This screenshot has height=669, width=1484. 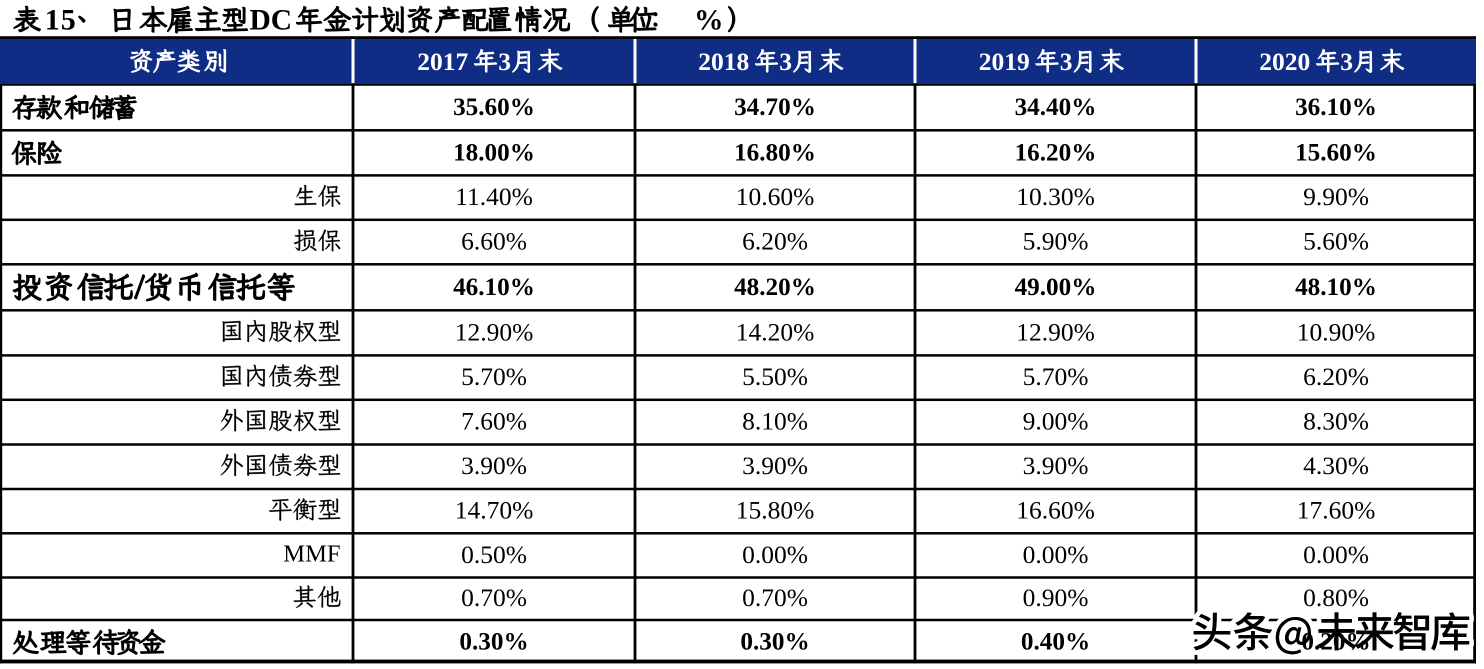 What do you see at coordinates (1336, 287) in the screenshot?
I see `svg-text: 48.10%` at bounding box center [1336, 287].